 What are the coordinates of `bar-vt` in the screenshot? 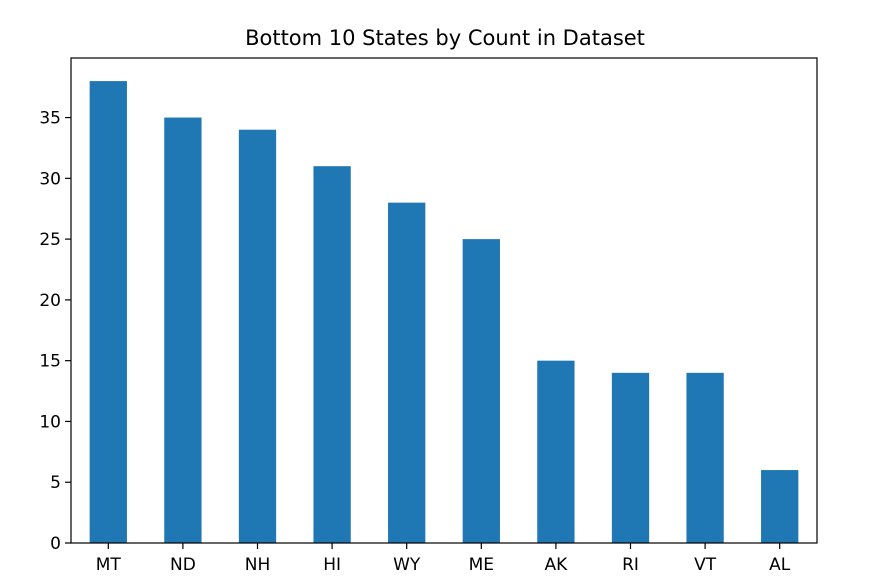 It's located at (705, 457).